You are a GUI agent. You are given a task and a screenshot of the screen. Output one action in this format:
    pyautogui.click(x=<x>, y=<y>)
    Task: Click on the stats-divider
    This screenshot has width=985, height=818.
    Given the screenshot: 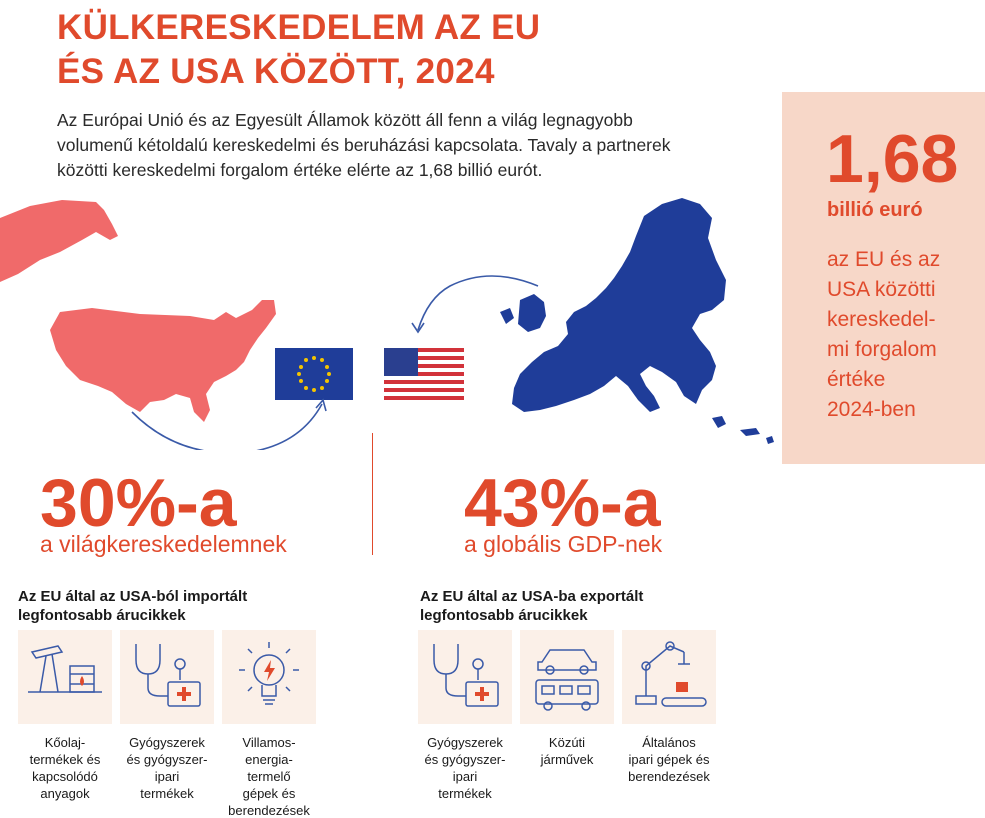 What is the action you would take?
    pyautogui.click(x=372, y=494)
    